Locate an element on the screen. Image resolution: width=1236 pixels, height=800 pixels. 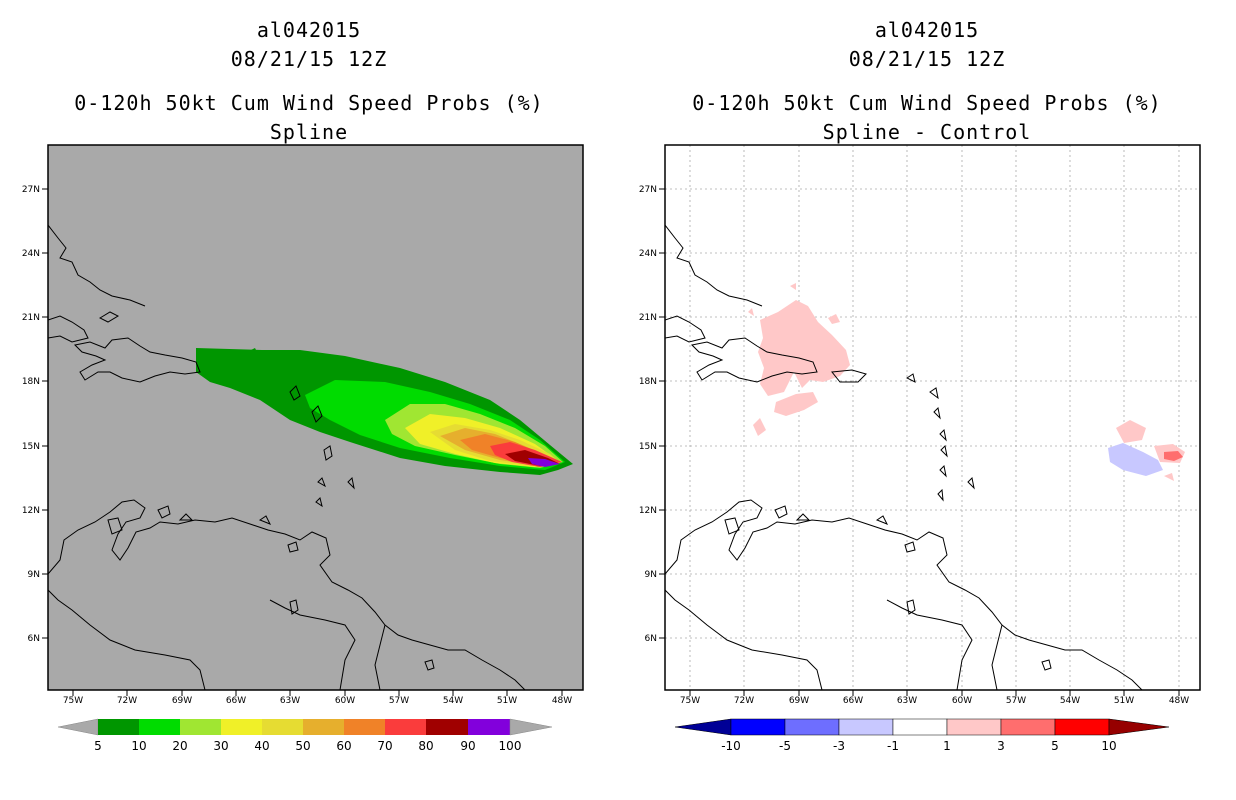
lon-tick: 69W is located at coordinates (799, 698).